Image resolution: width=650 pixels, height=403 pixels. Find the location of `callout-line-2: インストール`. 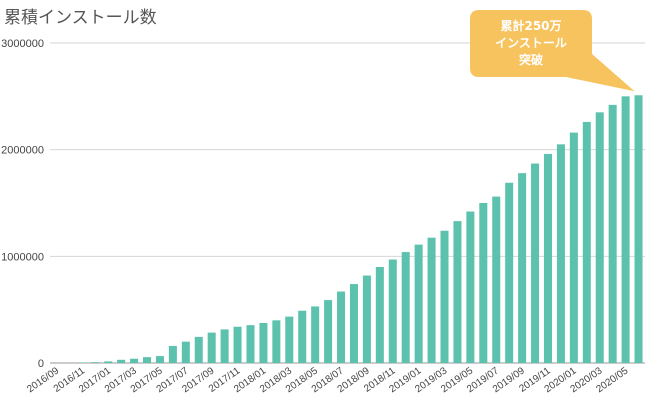

callout-line-2: インストール is located at coordinates (531, 43).